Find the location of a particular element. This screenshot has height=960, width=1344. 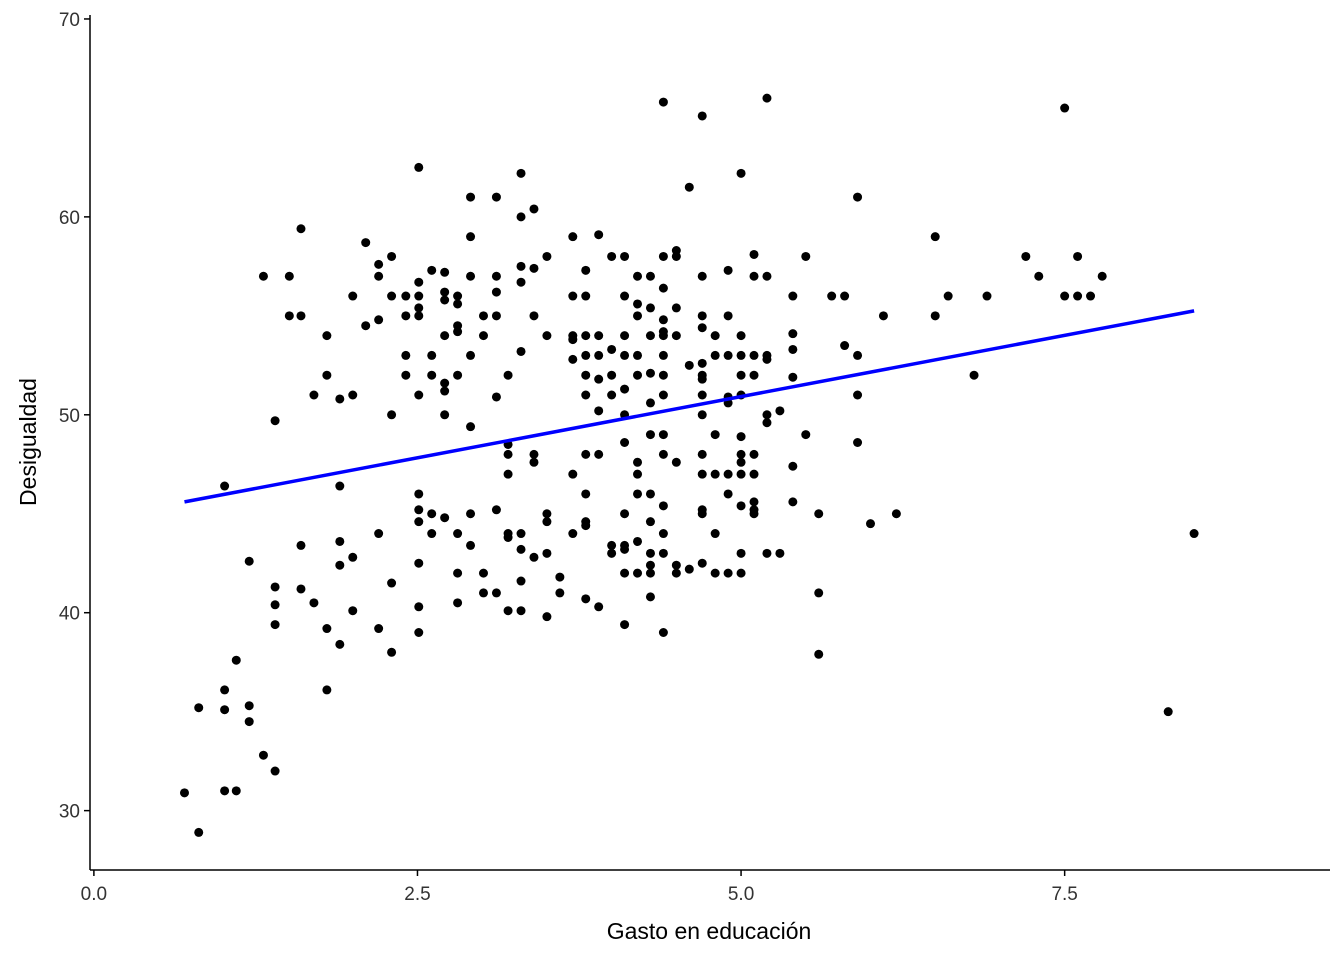

x-tick-label: 0.0 is located at coordinates (94, 894).